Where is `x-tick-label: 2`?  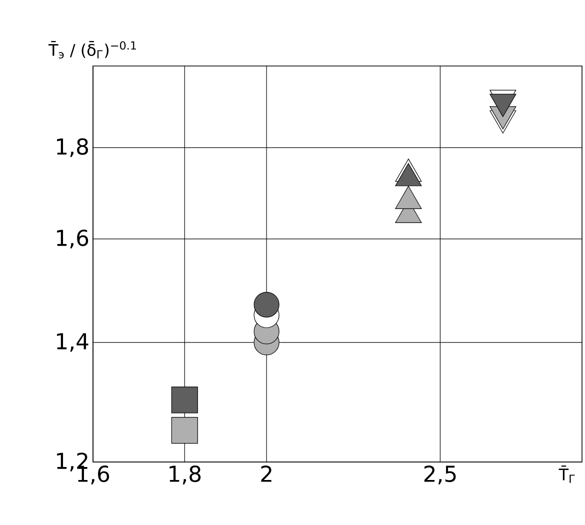
x-tick-label: 2 is located at coordinates (266, 474).